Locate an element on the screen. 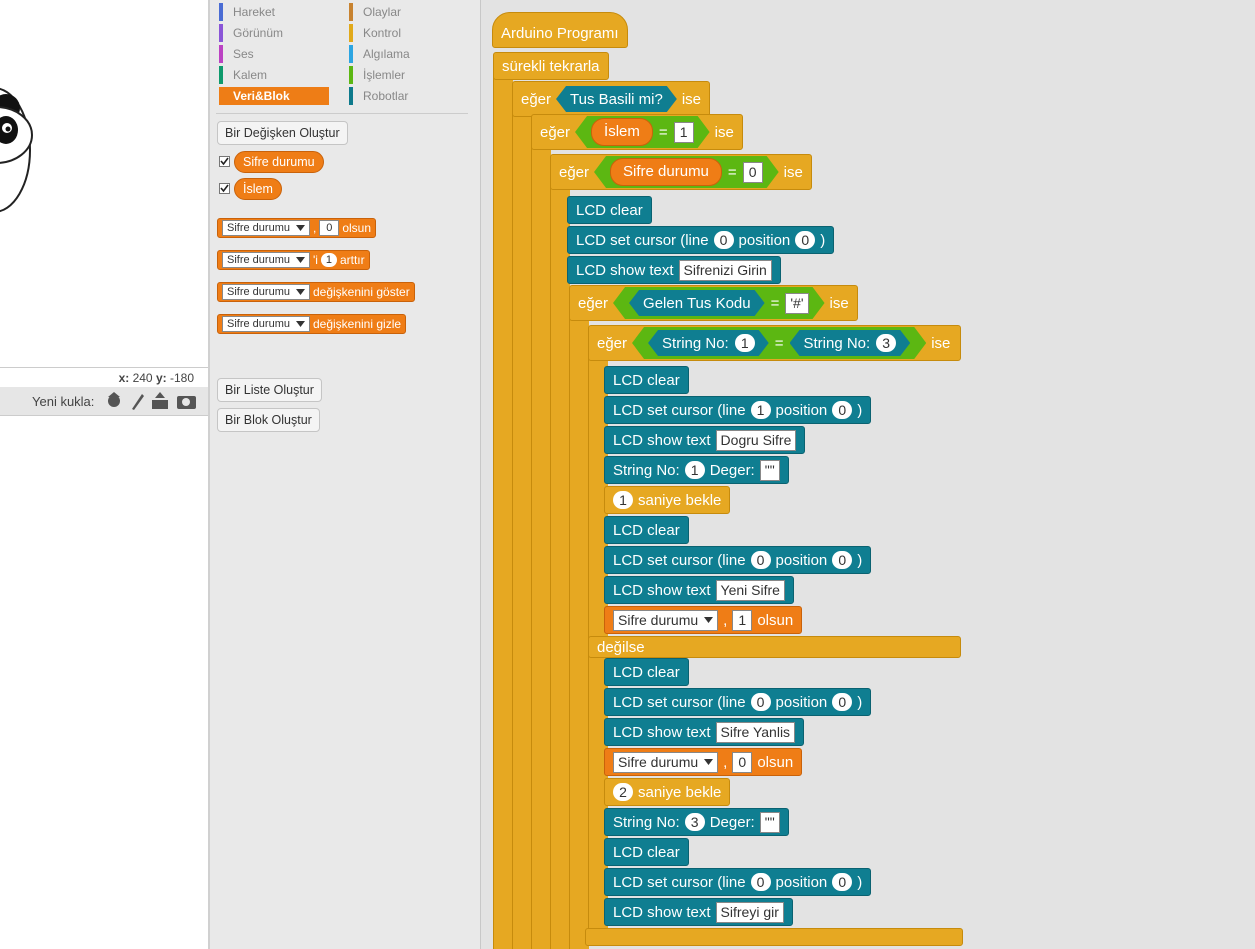 The width and height of the screenshot is (1255, 949). if-block: eğer String No: 1 = String No: 3 ise is located at coordinates (774, 343).